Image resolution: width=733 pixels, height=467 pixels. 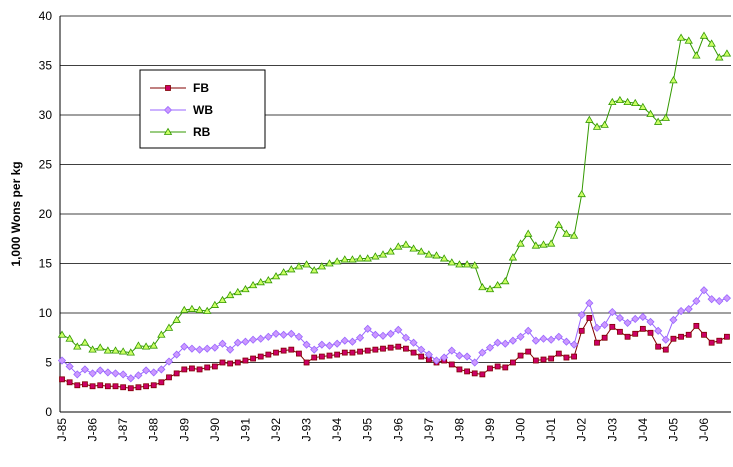 What do you see at coordinates (46, 115) in the screenshot?
I see `y-tick-label: 30` at bounding box center [46, 115].